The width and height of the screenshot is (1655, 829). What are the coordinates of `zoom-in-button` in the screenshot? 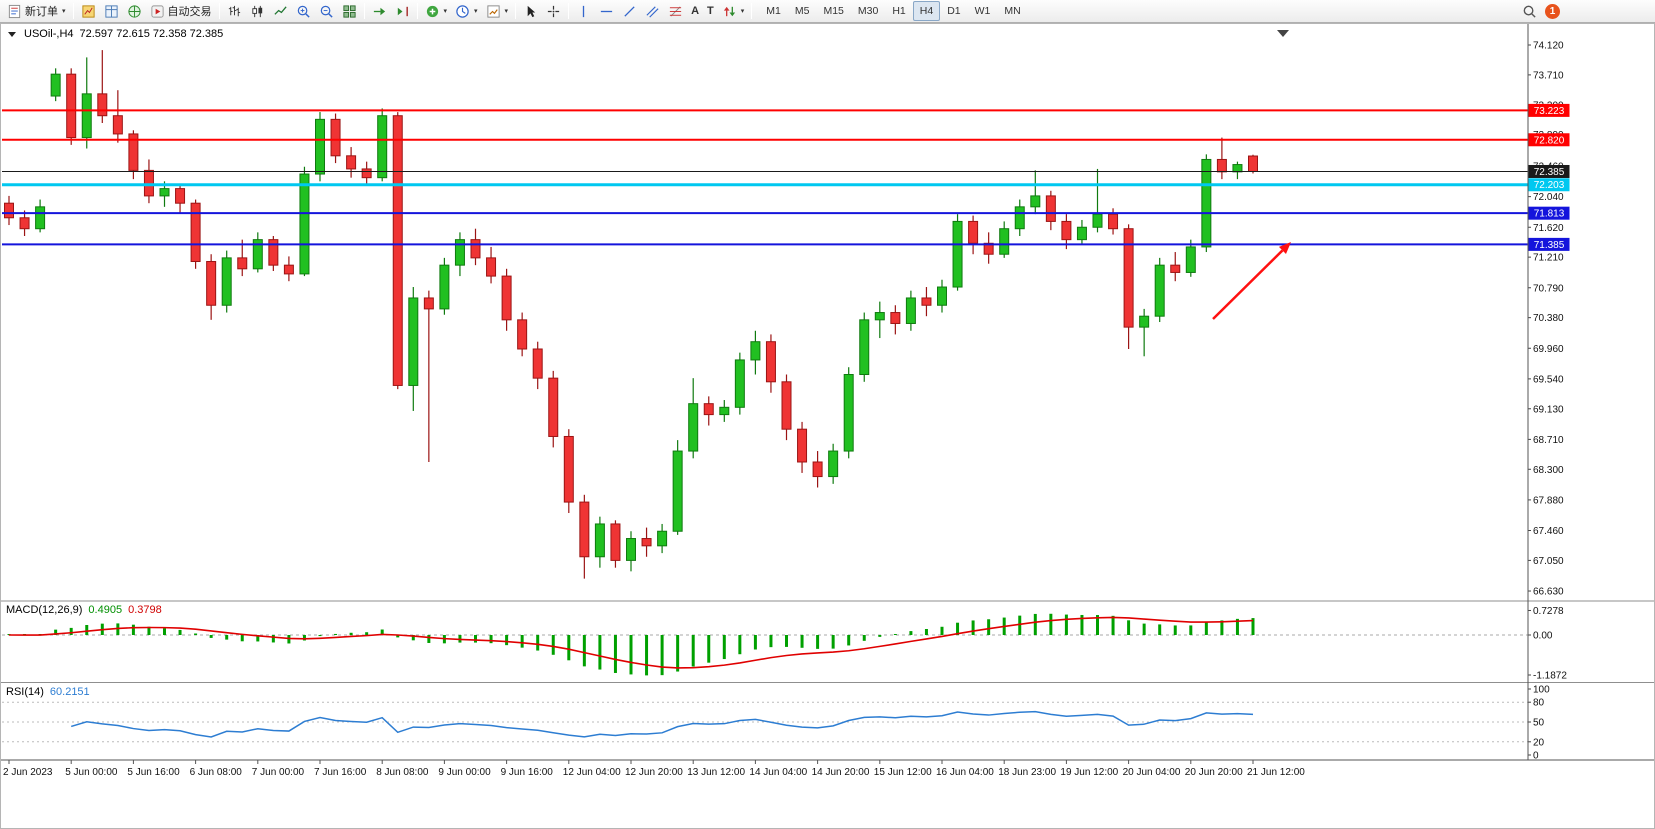 It's located at (303, 11).